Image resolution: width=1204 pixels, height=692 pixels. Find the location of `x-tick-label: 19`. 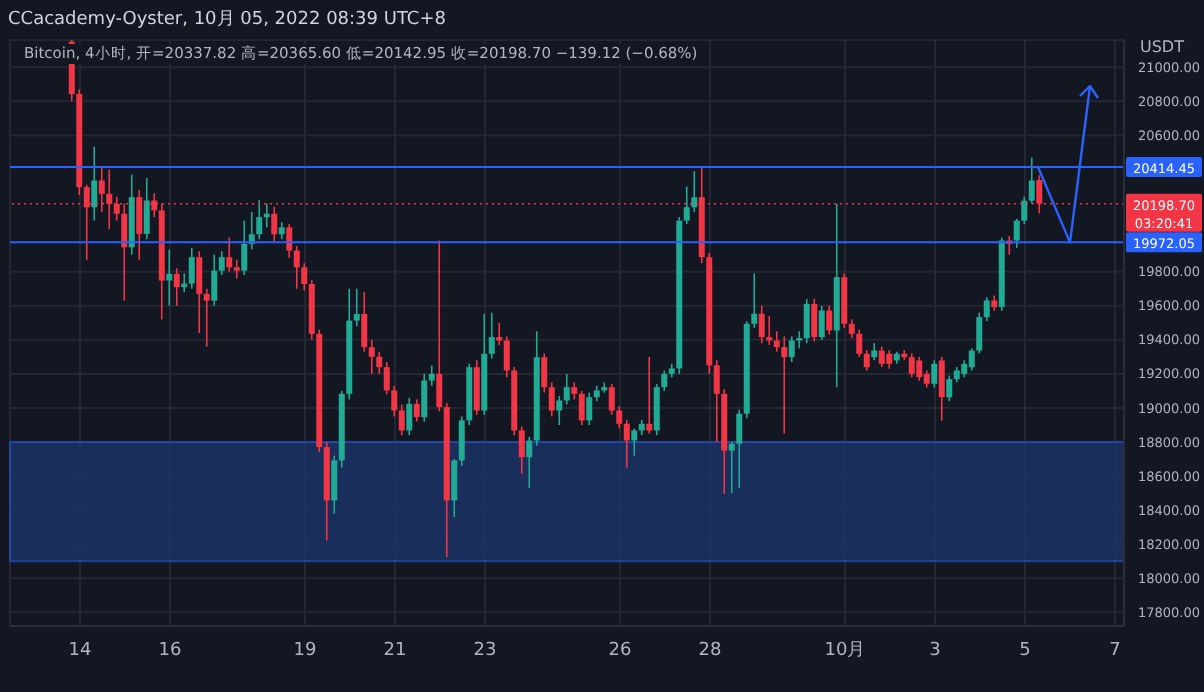

x-tick-label: 19 is located at coordinates (305, 650).